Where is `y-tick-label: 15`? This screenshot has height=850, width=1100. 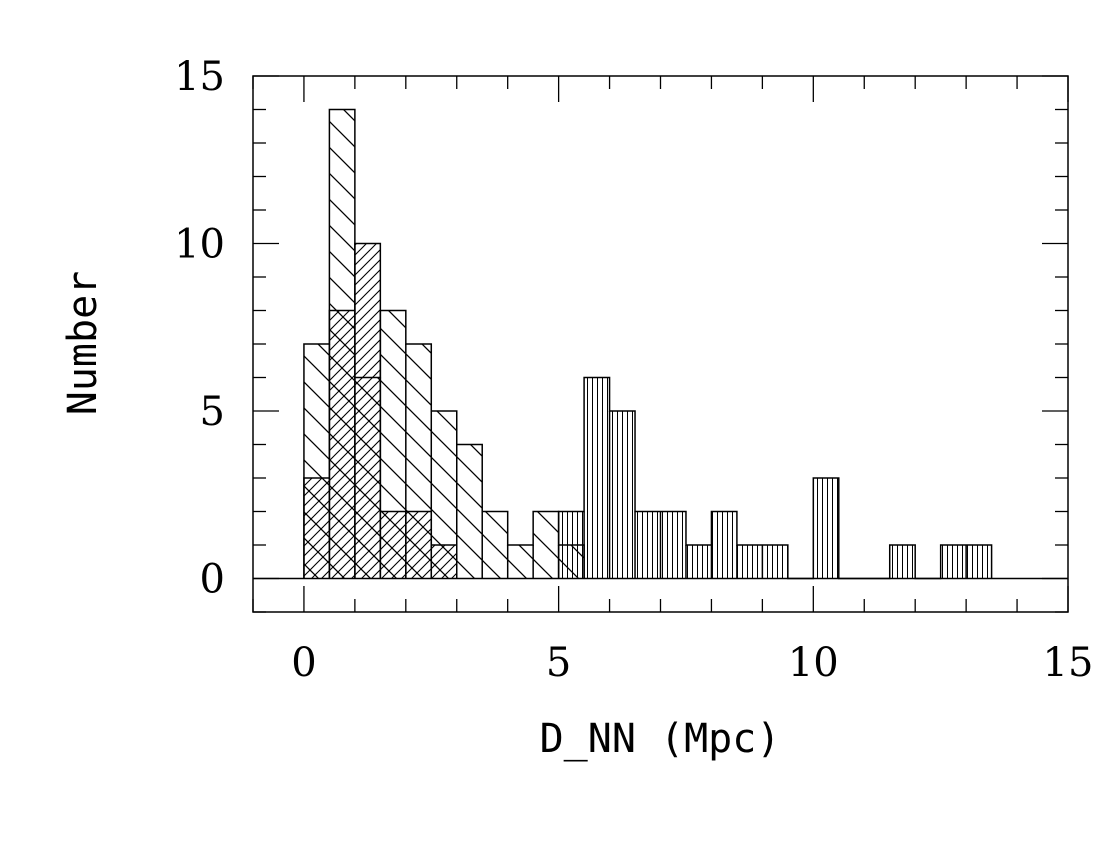 y-tick-label: 15 is located at coordinates (199, 77).